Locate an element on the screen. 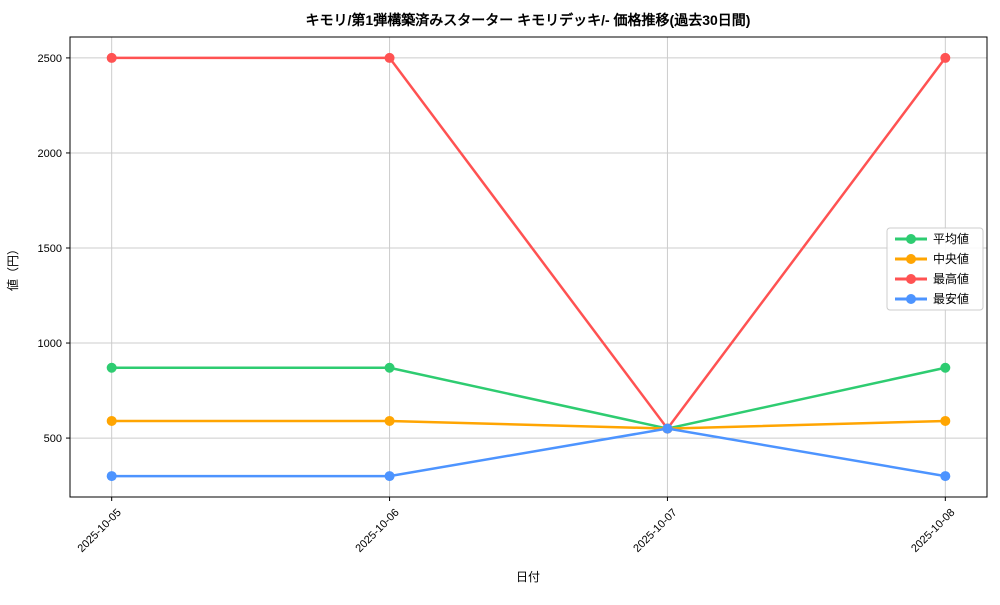 The width and height of the screenshot is (1000, 605). legend-label: 中央値 is located at coordinates (951, 258).